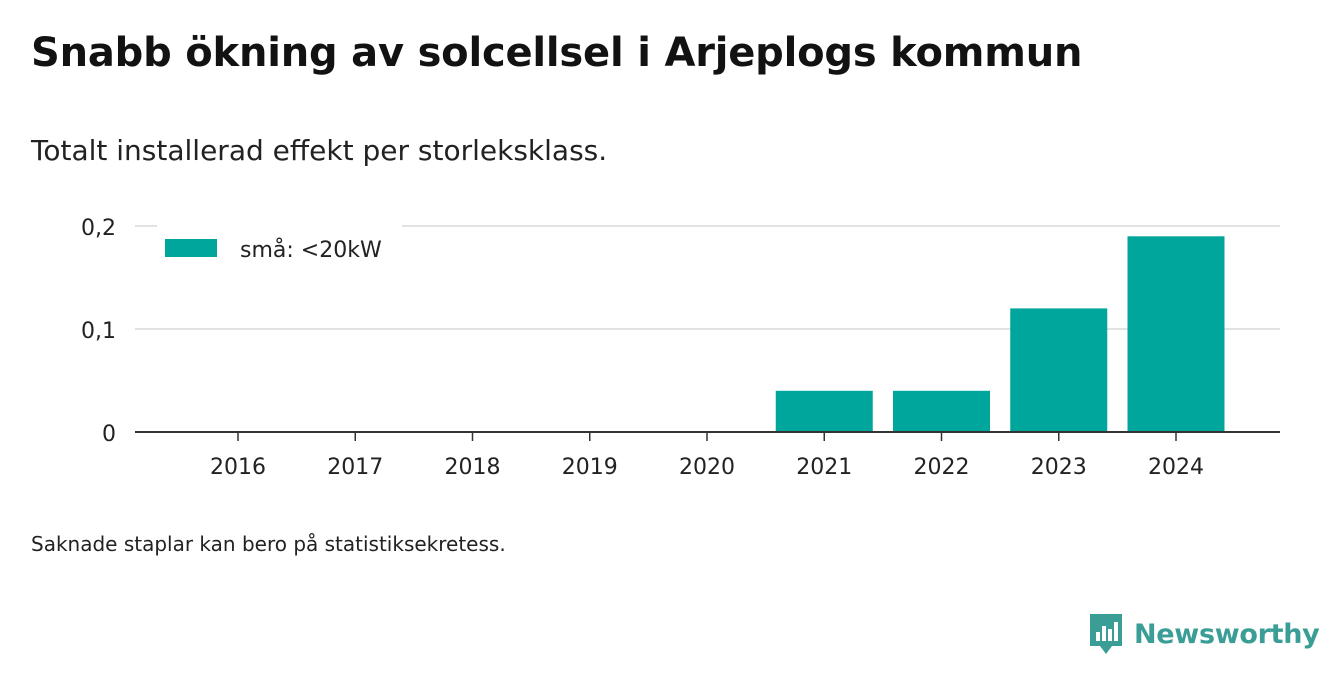 The image size is (1340, 685). What do you see at coordinates (109, 434) in the screenshot?
I see `y-tick-label: 0` at bounding box center [109, 434].